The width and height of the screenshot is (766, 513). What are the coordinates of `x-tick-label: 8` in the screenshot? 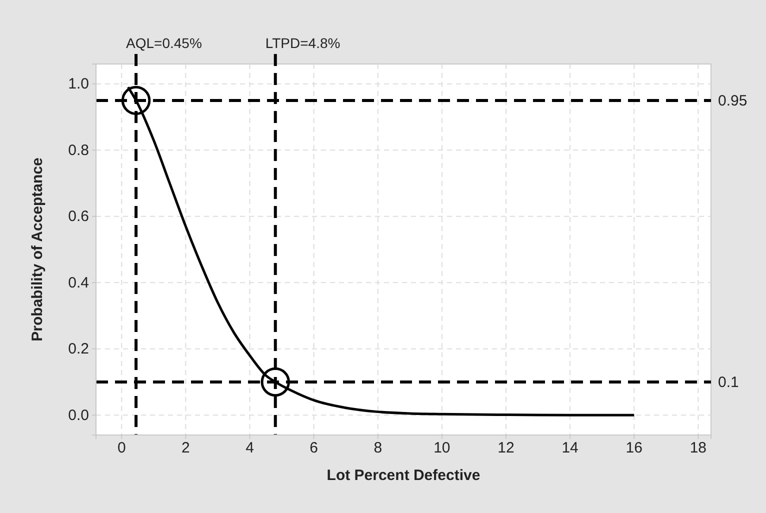 It's located at (378, 448).